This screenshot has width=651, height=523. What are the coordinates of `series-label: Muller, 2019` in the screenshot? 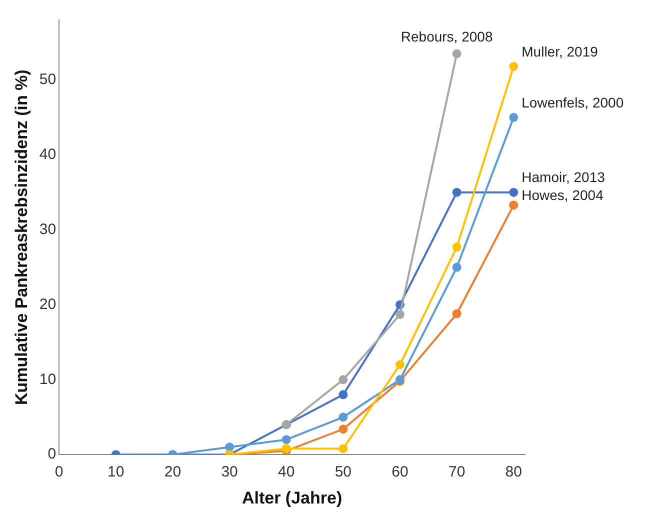 It's located at (560, 51).